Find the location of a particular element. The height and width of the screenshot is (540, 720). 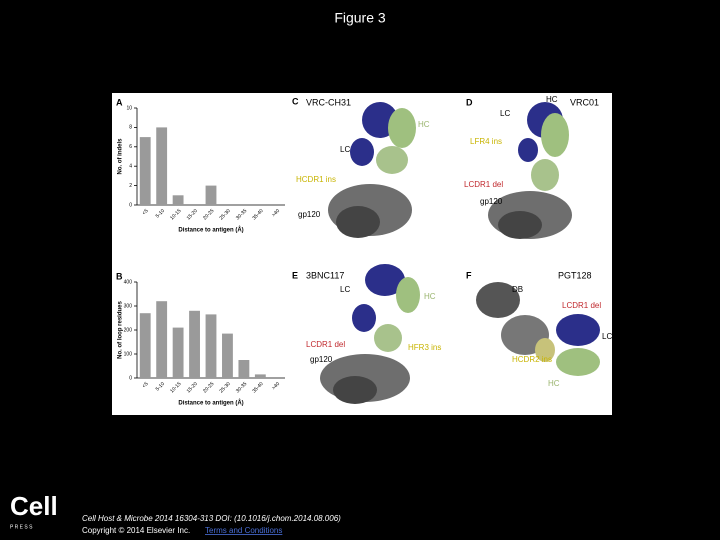

panel-letter: D is located at coordinates (469, 102).